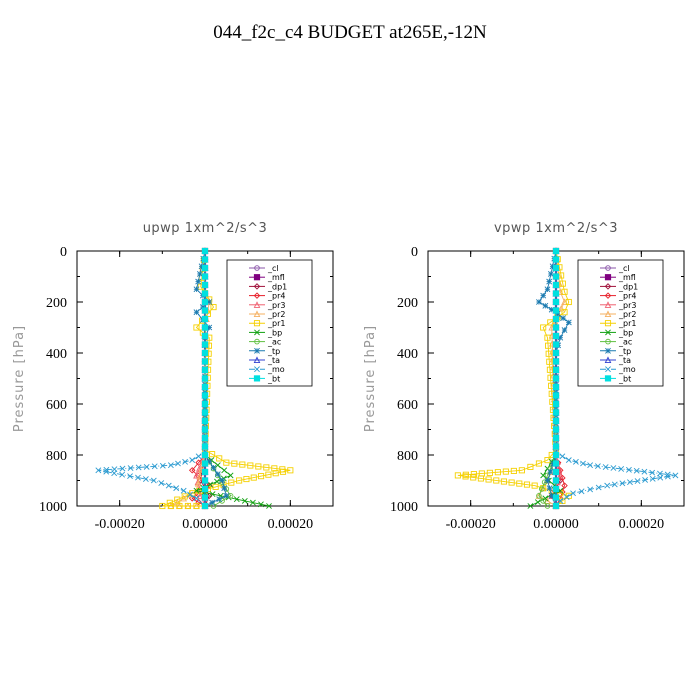 The height and width of the screenshot is (700, 700). Describe the element at coordinates (407, 303) in the screenshot. I see `y-tick-label: 200` at that location.